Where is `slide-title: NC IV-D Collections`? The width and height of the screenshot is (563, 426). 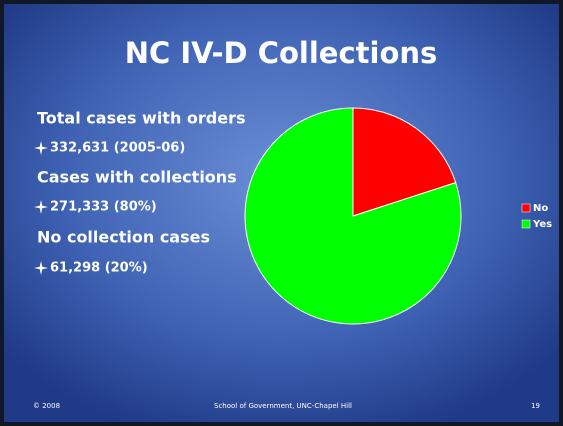 slide-title: NC IV-D Collections is located at coordinates (281, 53).